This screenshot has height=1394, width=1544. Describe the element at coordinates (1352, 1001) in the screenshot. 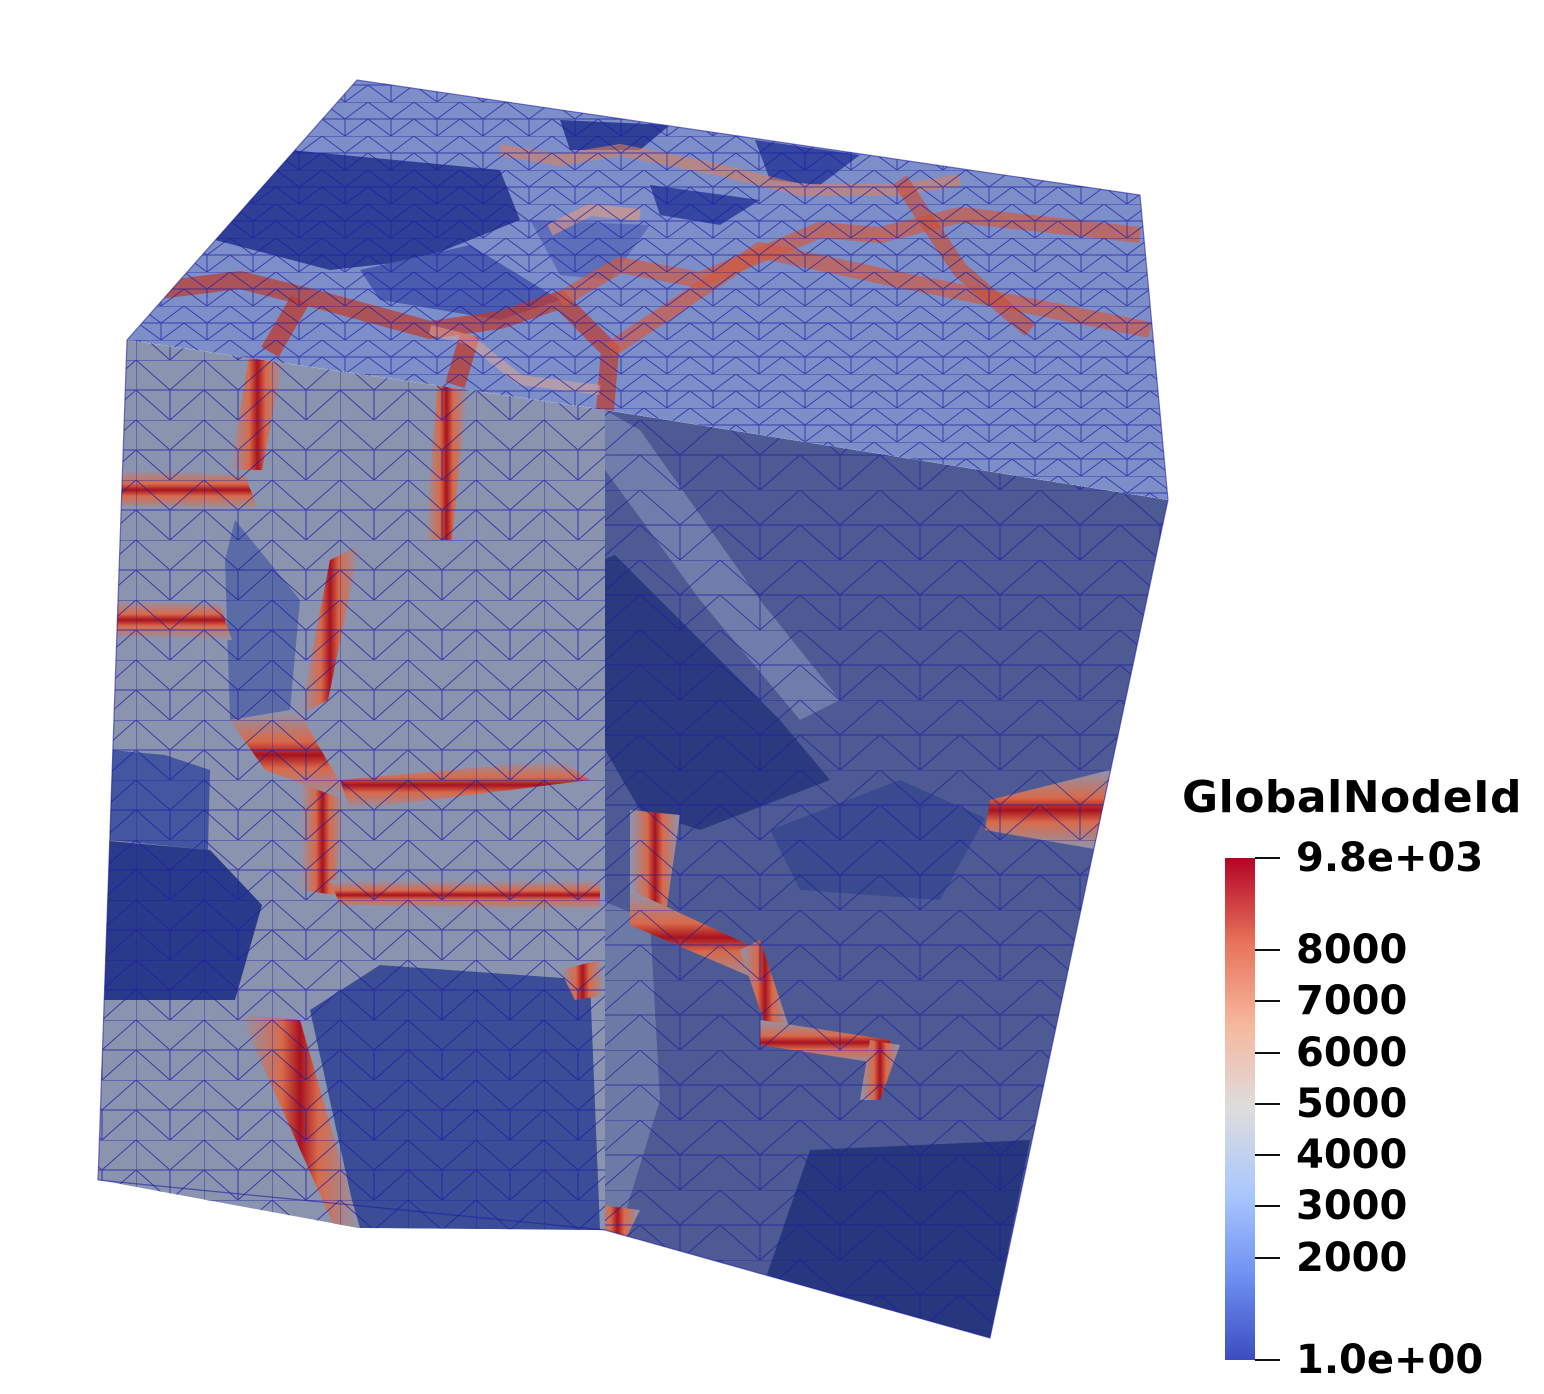

I see `colorbar-tick-label: 7000` at that location.